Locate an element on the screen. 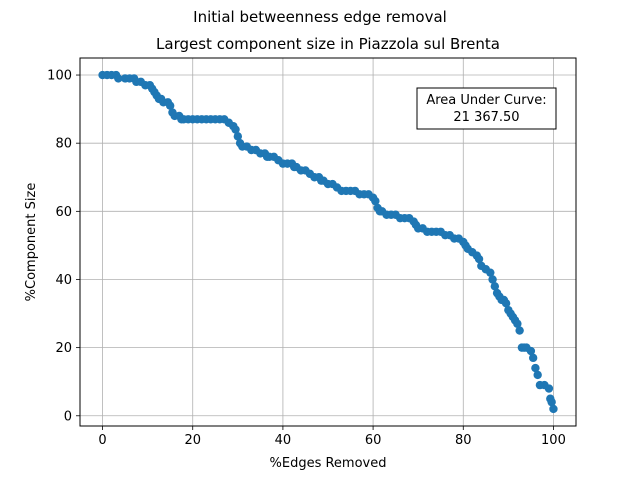 This screenshot has height=480, width=640. y-tick-label: 40 is located at coordinates (63, 280).